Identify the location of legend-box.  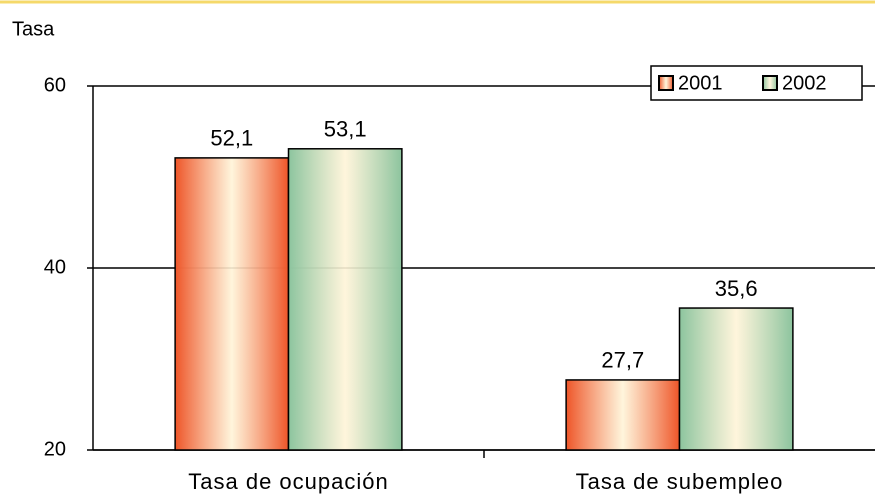
(756, 83).